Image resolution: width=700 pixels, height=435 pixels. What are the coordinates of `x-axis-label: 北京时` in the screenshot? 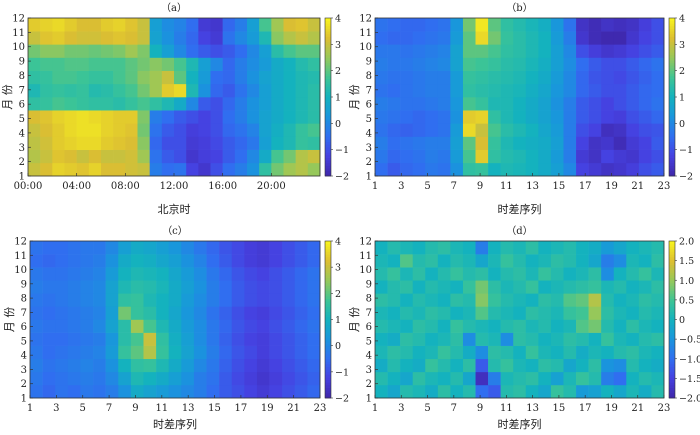 It's located at (174, 209).